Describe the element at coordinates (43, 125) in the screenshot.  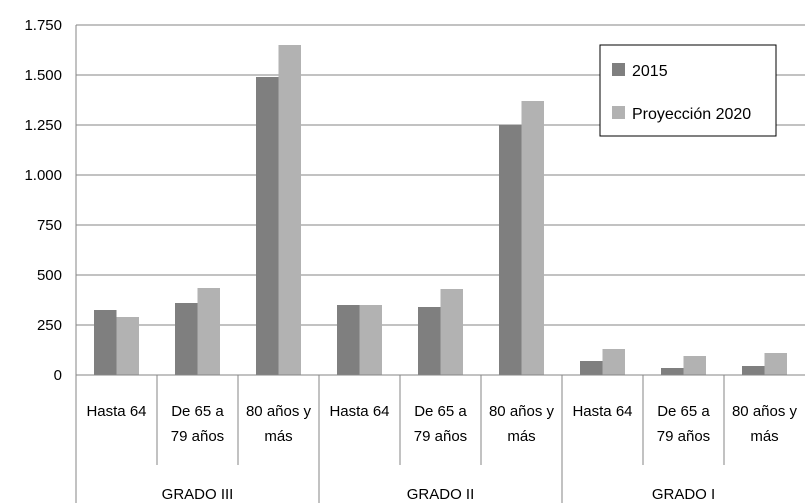
I see `y-tick-label: 1.250` at that location.